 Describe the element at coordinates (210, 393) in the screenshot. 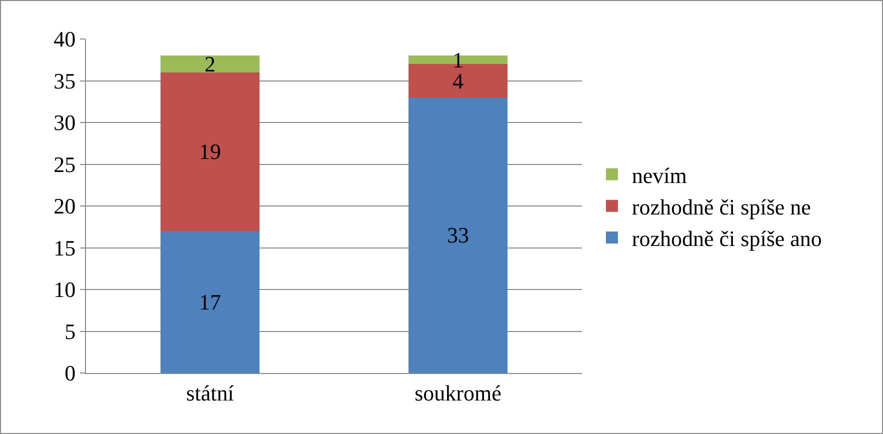

I see `x-tick-label: státní` at that location.